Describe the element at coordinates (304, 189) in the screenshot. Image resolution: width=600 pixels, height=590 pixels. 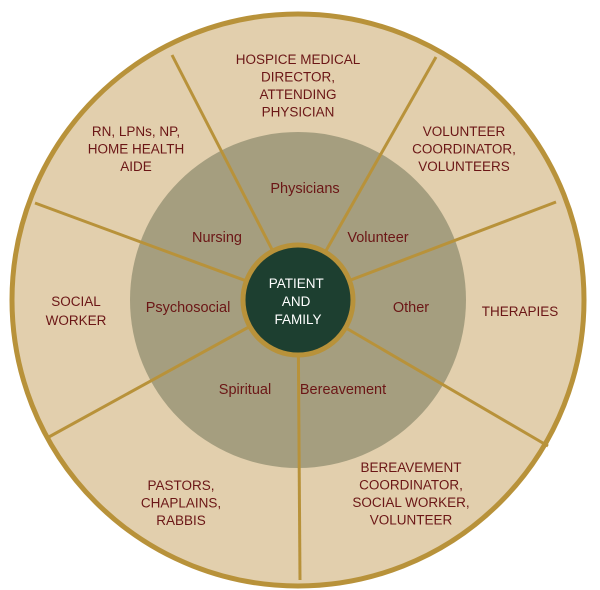
I see `inner-segment-label: Physicians` at that location.